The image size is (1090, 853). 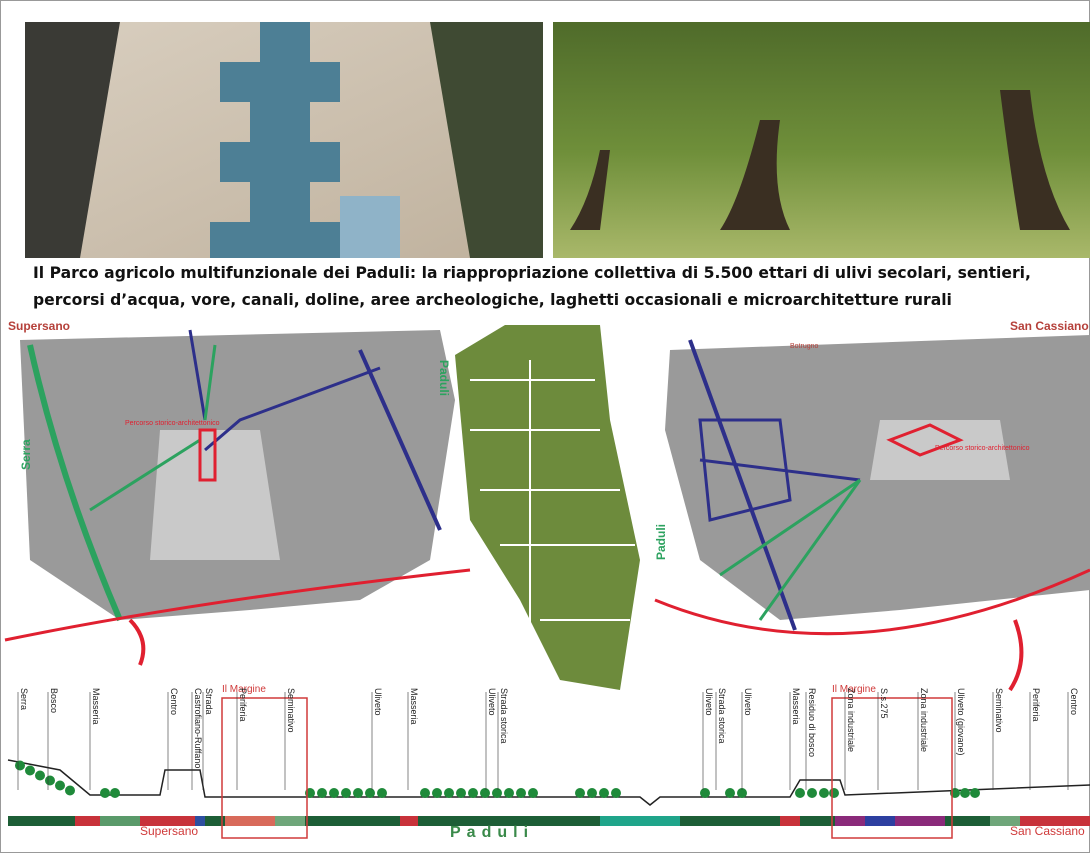 I want to click on town-label: Supersano, so click(x=39, y=326).